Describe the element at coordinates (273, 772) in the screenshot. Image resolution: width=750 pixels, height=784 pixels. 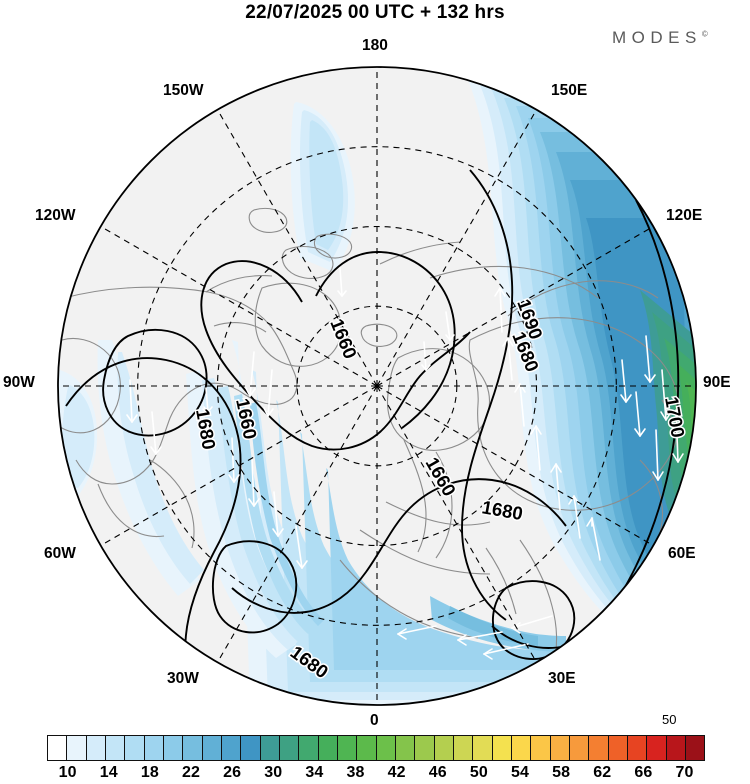
I see `colorbar-tick-label: 30` at that location.